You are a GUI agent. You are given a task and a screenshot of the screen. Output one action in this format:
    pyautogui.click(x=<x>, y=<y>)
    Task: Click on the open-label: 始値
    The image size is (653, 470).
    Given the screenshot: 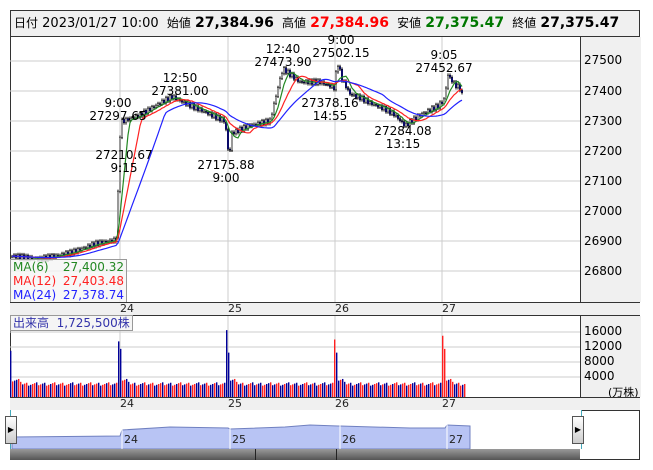 What is the action you would take?
    pyautogui.click(x=178, y=23)
    